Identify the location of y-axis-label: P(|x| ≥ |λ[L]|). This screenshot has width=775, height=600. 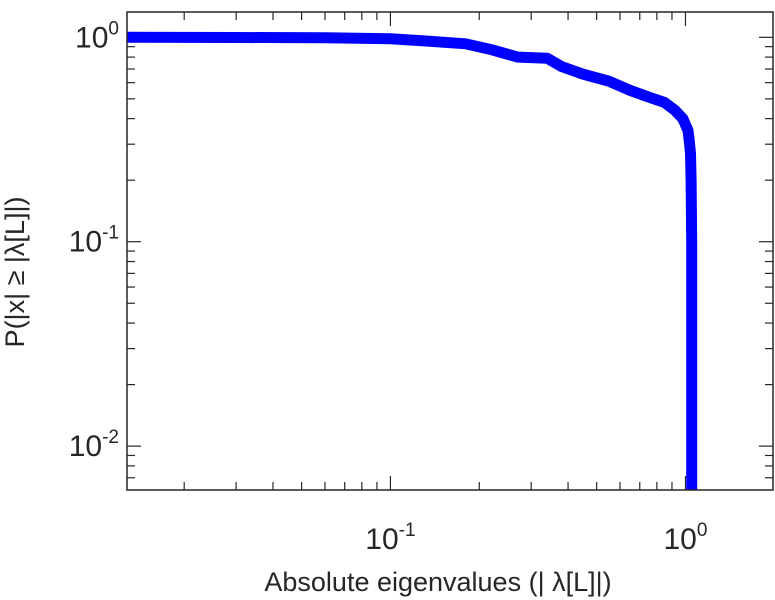
(15, 272).